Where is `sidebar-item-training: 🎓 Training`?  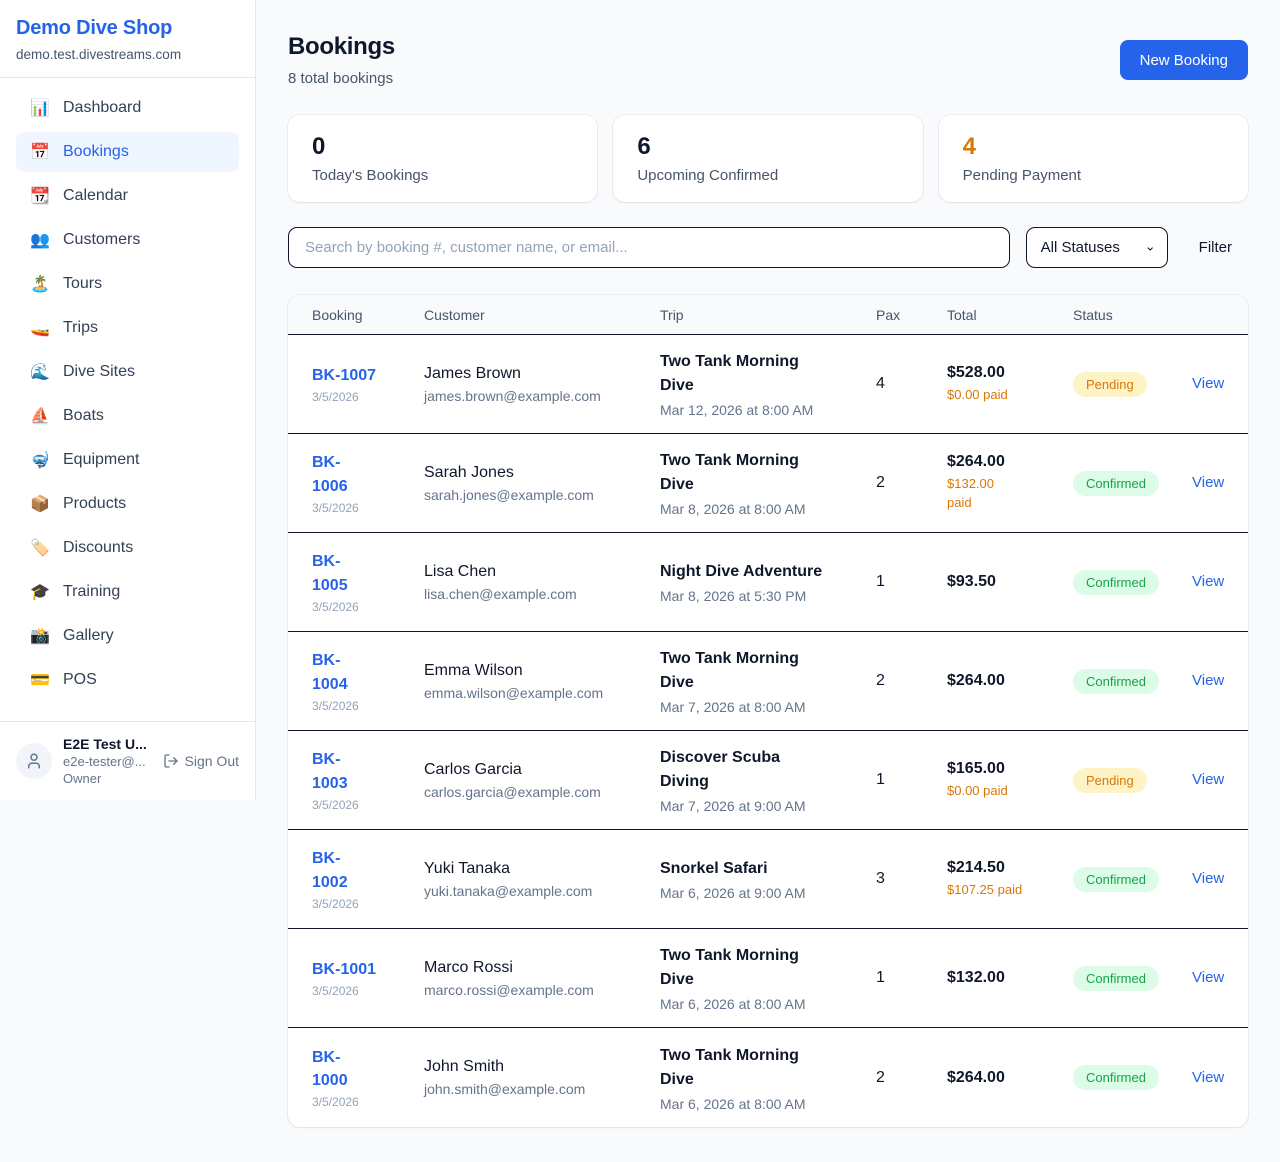
sidebar-item-training: 🎓 Training is located at coordinates (127, 592).